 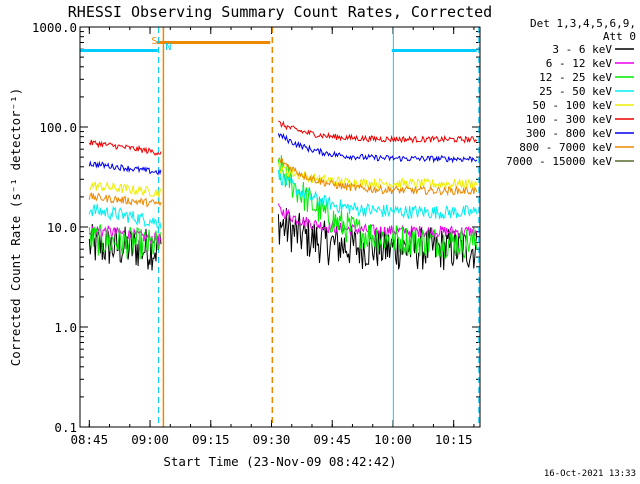 I want to click on y-tick-label: 0.1, so click(x=65, y=427).